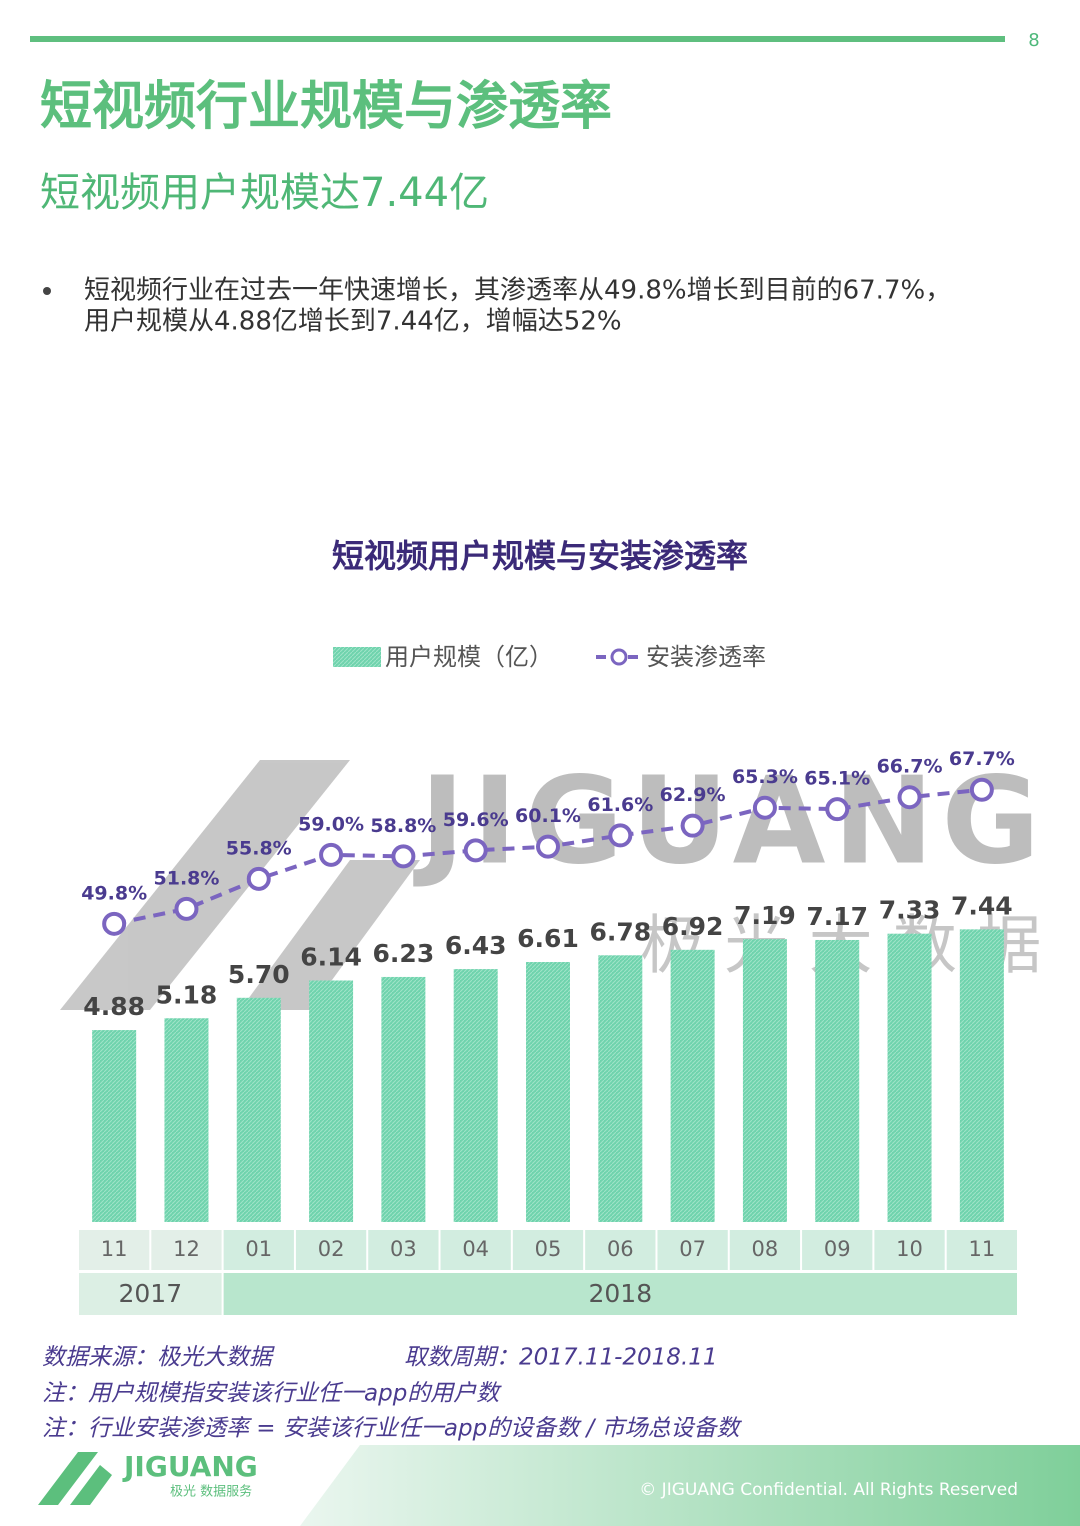 The height and width of the screenshot is (1526, 1080). What do you see at coordinates (620, 805) in the screenshot?
I see `line-value-label: 61.6%` at bounding box center [620, 805].